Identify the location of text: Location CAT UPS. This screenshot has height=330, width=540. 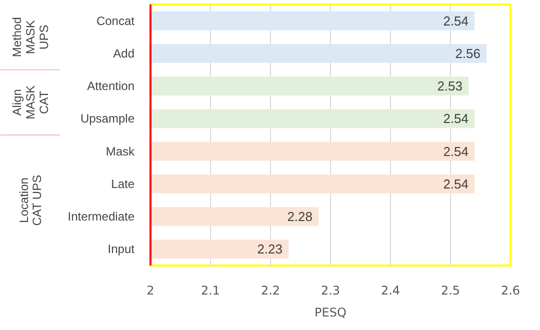
(30, 200).